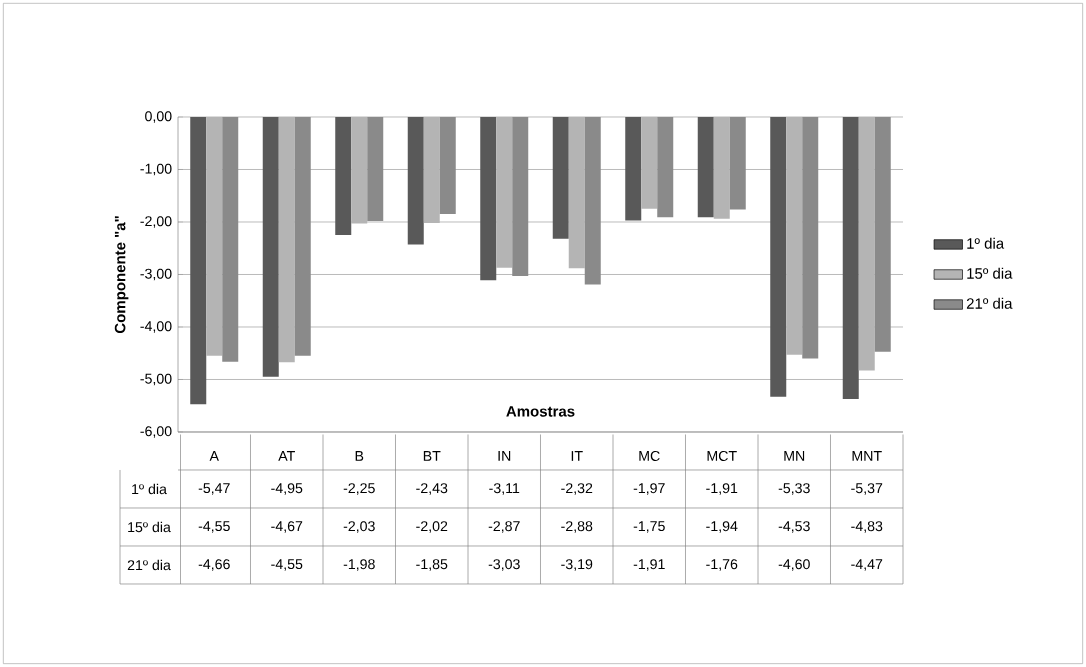 Image resolution: width=1086 pixels, height=667 pixels. Describe the element at coordinates (214, 565) in the screenshot. I see `data-label: -4,66` at that location.